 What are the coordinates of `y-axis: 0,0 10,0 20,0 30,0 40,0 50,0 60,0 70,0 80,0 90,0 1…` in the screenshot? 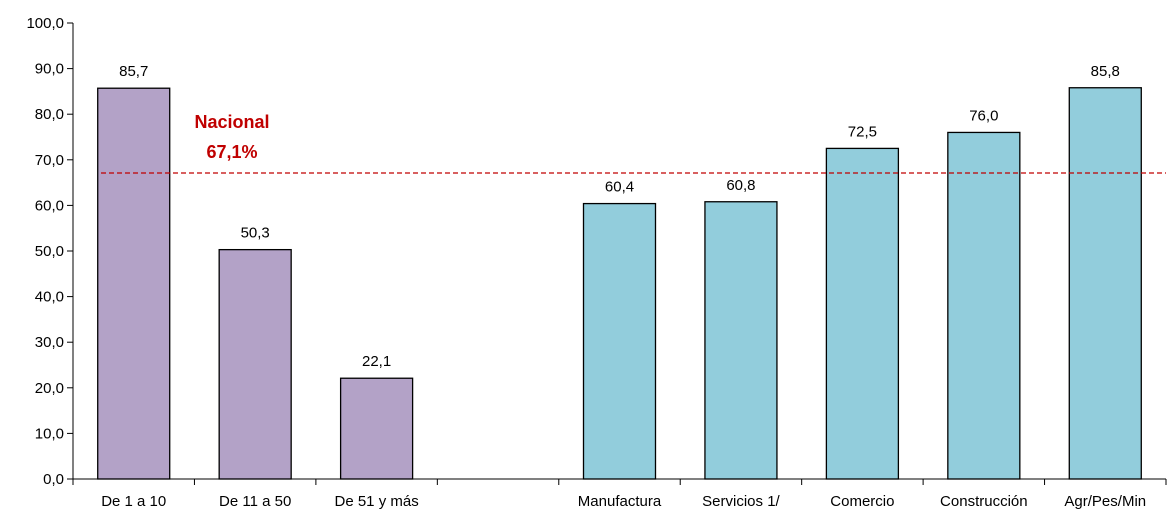 It's located at (50, 251).